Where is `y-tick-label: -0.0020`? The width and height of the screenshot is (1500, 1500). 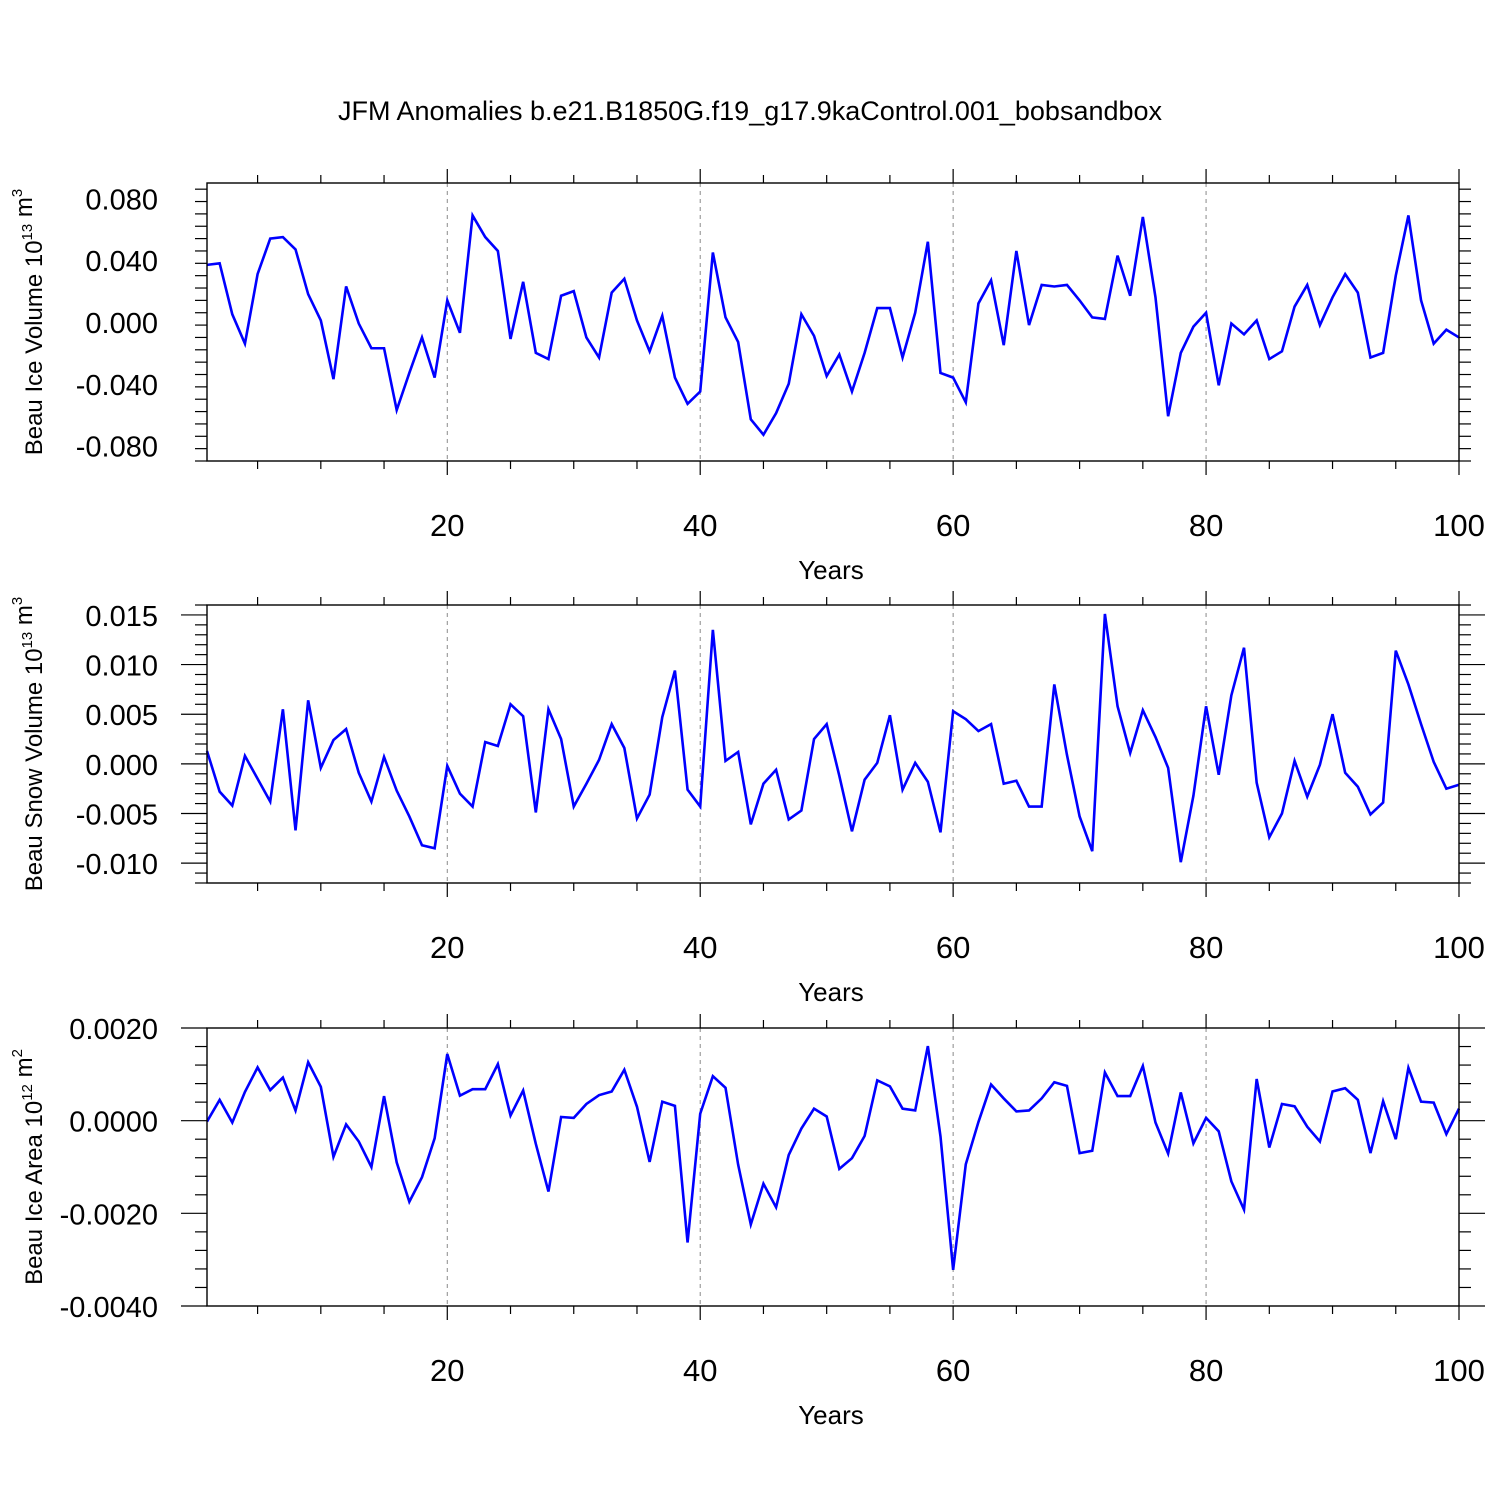 y-tick-label: -0.0020 is located at coordinates (109, 1215).